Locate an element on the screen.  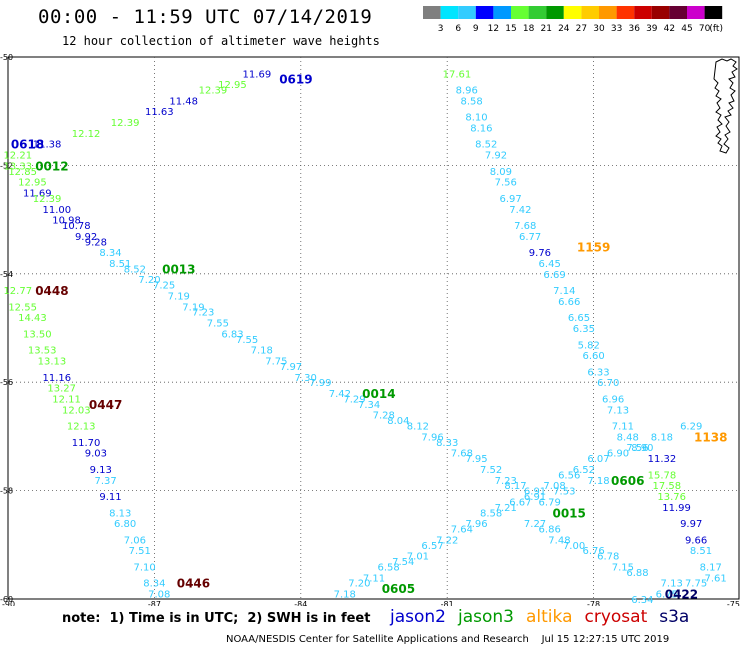
map-title: 00:00 - 11:59 UTC 07/14/2019 is located at coordinates (205, 17).